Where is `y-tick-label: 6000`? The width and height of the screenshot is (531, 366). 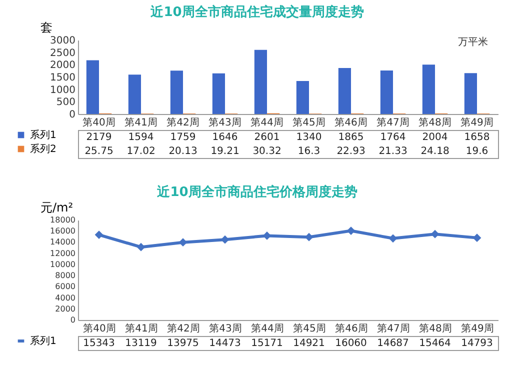
y-tick-label: 6000 is located at coordinates (65, 287).